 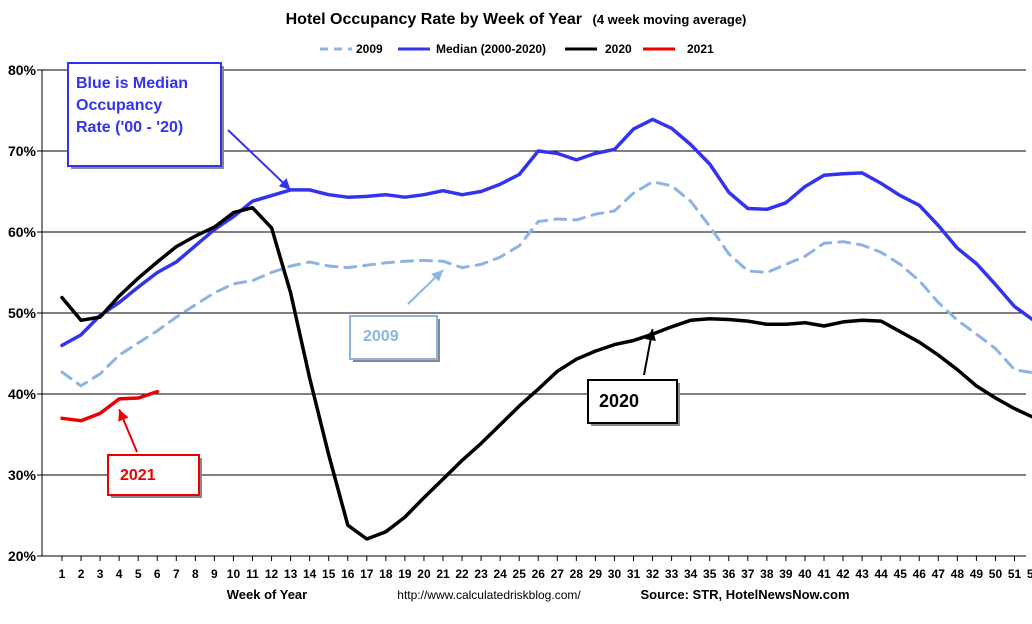 What do you see at coordinates (748, 574) in the screenshot?
I see `x-tick-label: 37` at bounding box center [748, 574].